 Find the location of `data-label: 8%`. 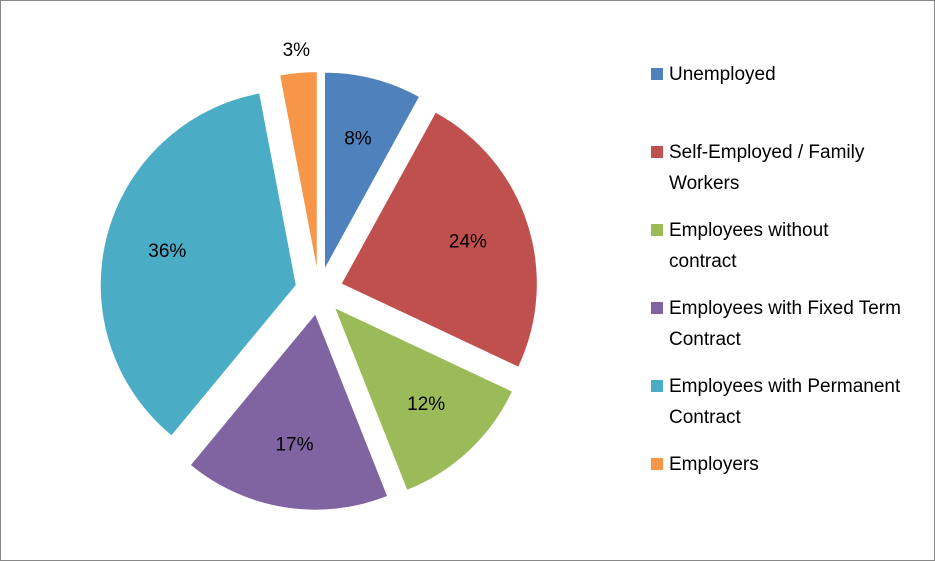

data-label: 8% is located at coordinates (358, 138).